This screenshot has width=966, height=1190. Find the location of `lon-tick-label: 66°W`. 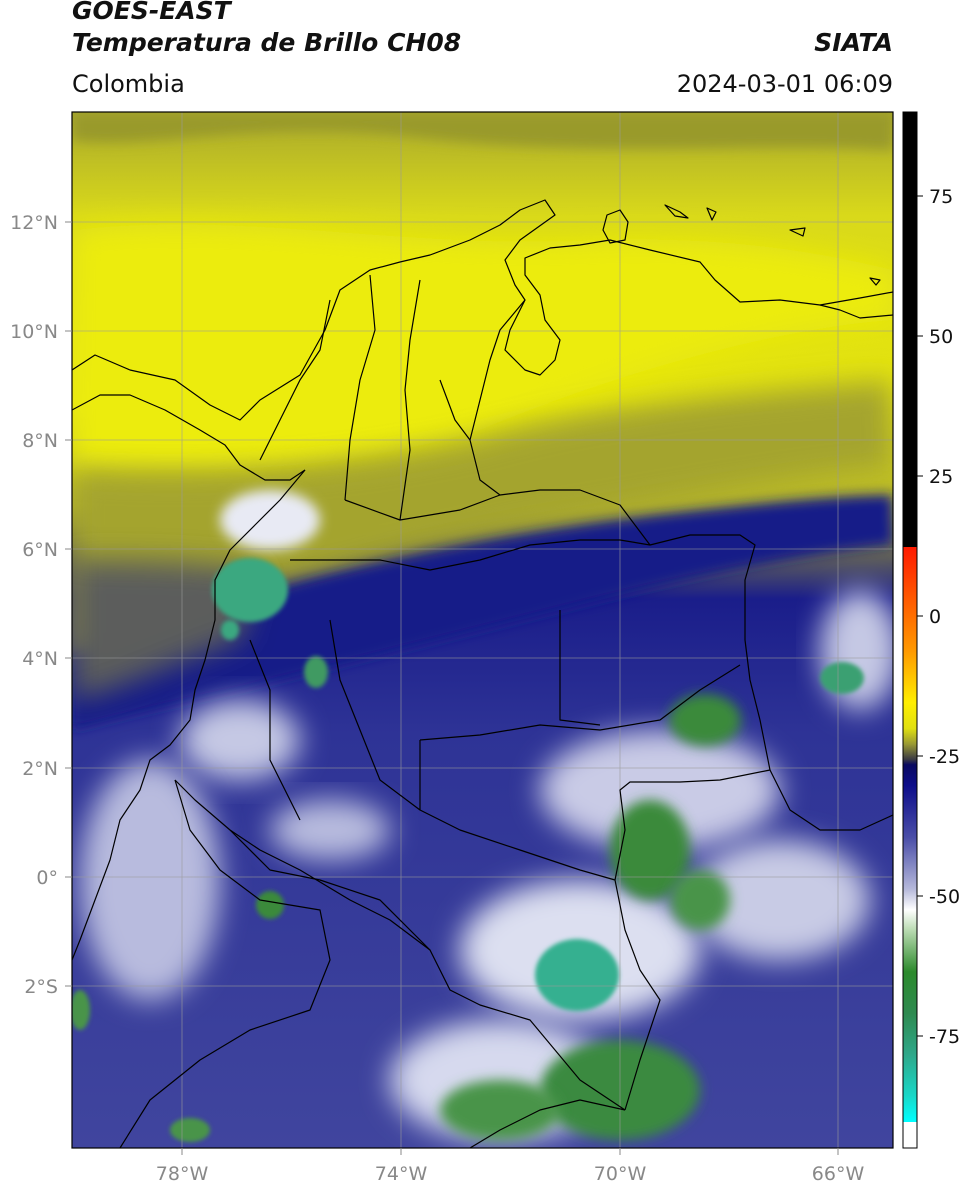

lon-tick-label: 66°W is located at coordinates (838, 1174).